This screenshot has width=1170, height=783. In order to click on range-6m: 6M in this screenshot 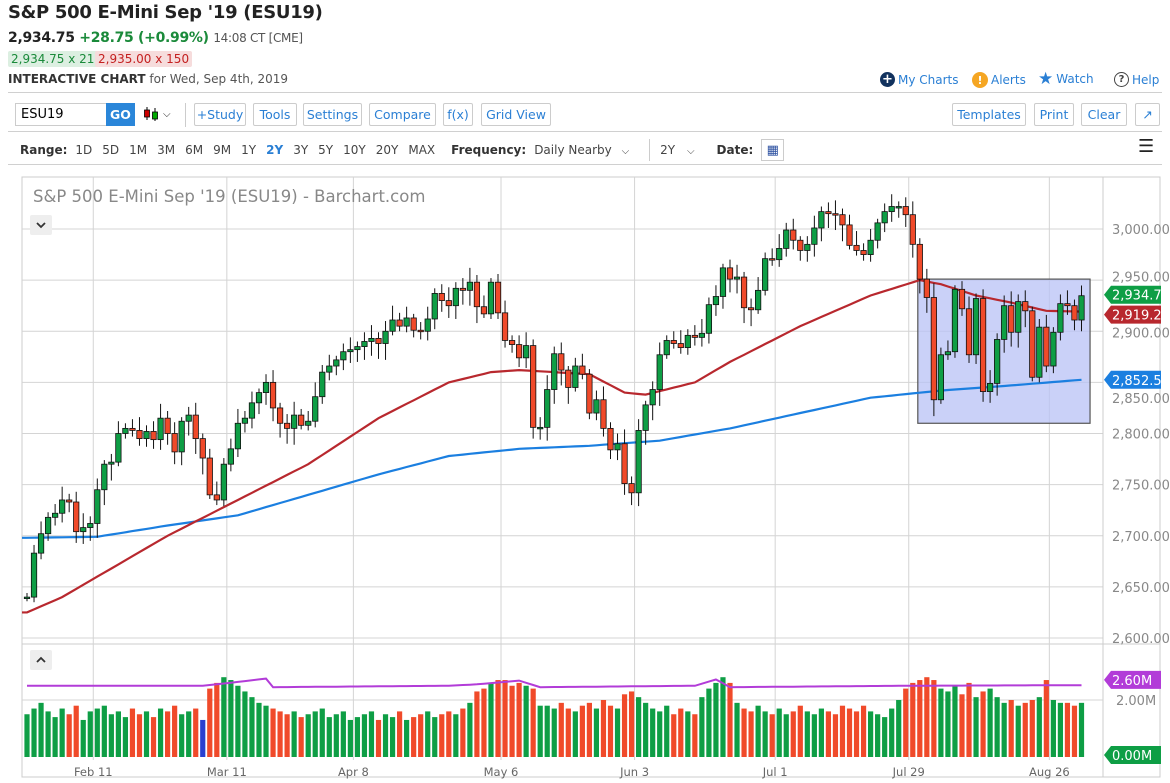, I will do `click(194, 150)`.